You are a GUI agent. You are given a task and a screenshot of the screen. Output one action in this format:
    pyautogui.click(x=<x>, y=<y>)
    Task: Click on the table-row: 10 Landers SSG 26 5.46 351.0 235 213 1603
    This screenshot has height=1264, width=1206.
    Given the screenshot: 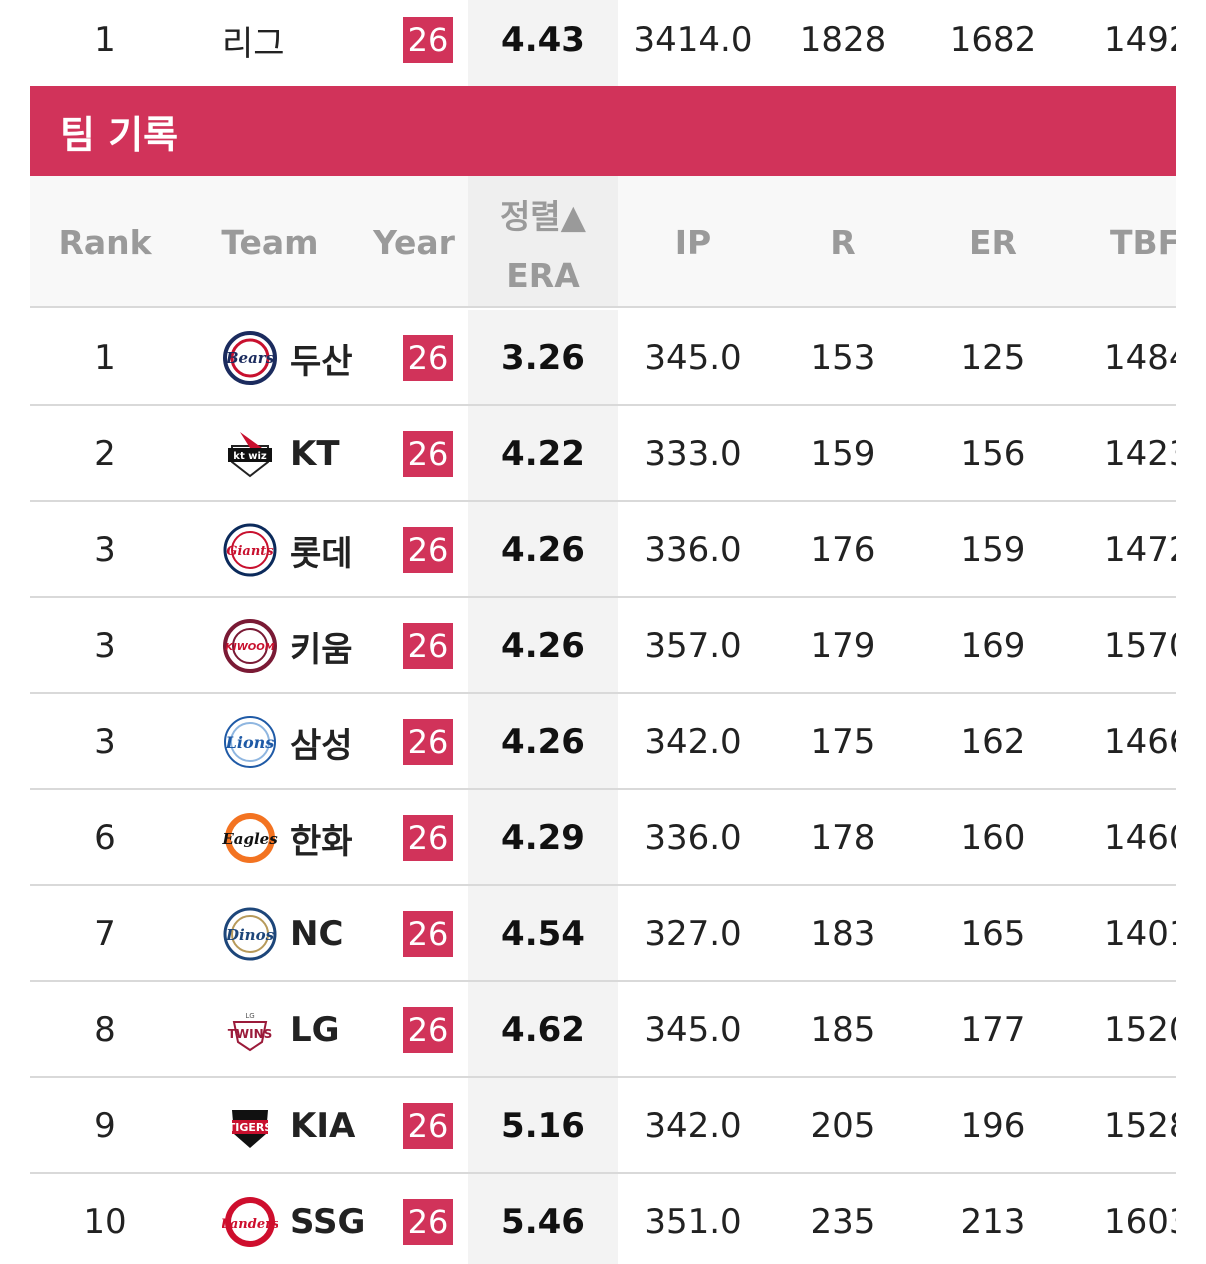 What is the action you would take?
    pyautogui.click(x=603, y=1219)
    